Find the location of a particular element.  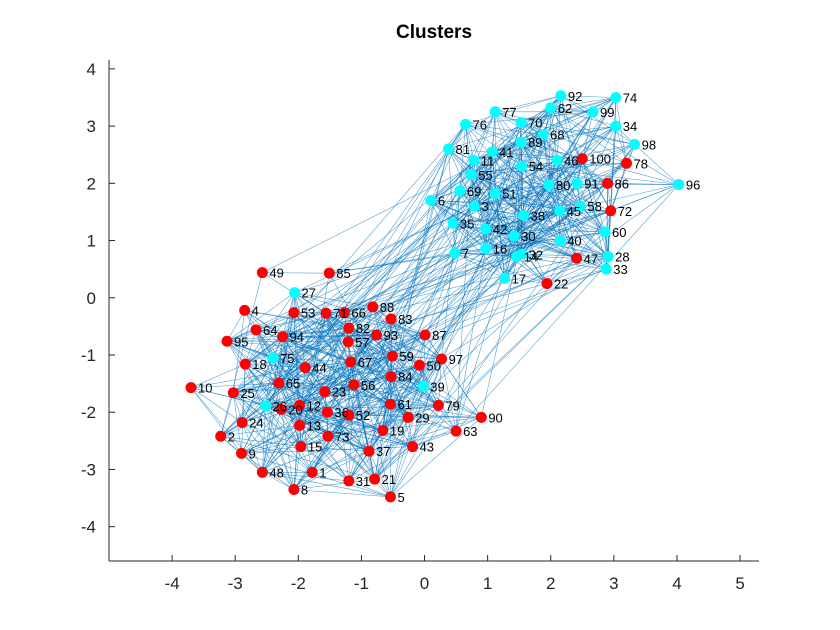

node-label: 20 is located at coordinates (295, 409).